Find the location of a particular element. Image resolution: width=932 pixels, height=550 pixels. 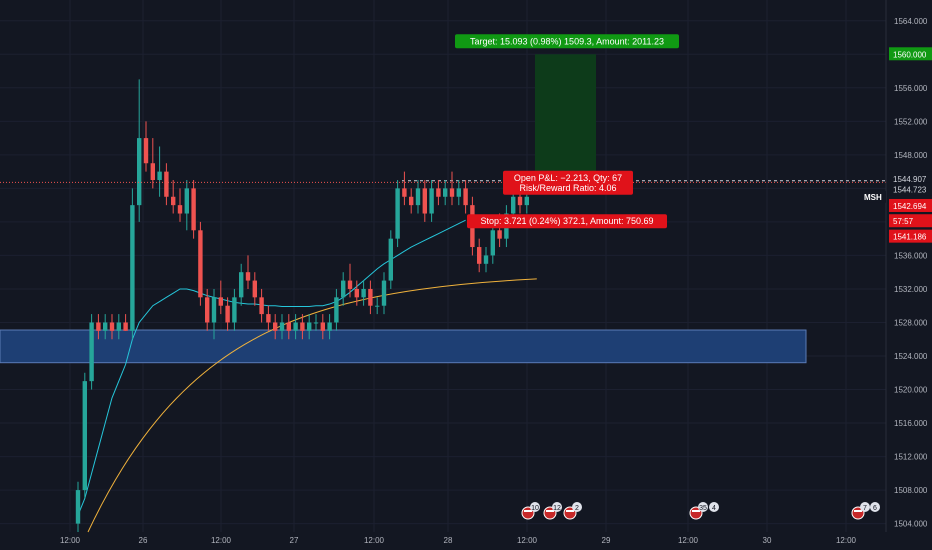

target-price-badge: 1560.000 is located at coordinates (910, 54).